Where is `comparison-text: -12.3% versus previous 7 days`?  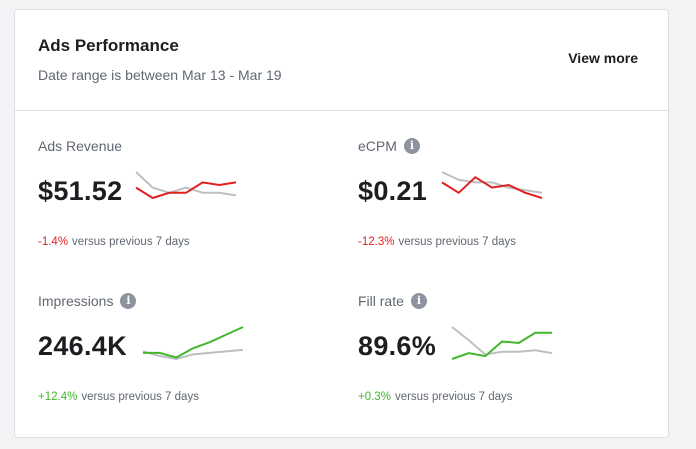
comparison-text: -12.3% versus previous 7 days is located at coordinates (437, 242).